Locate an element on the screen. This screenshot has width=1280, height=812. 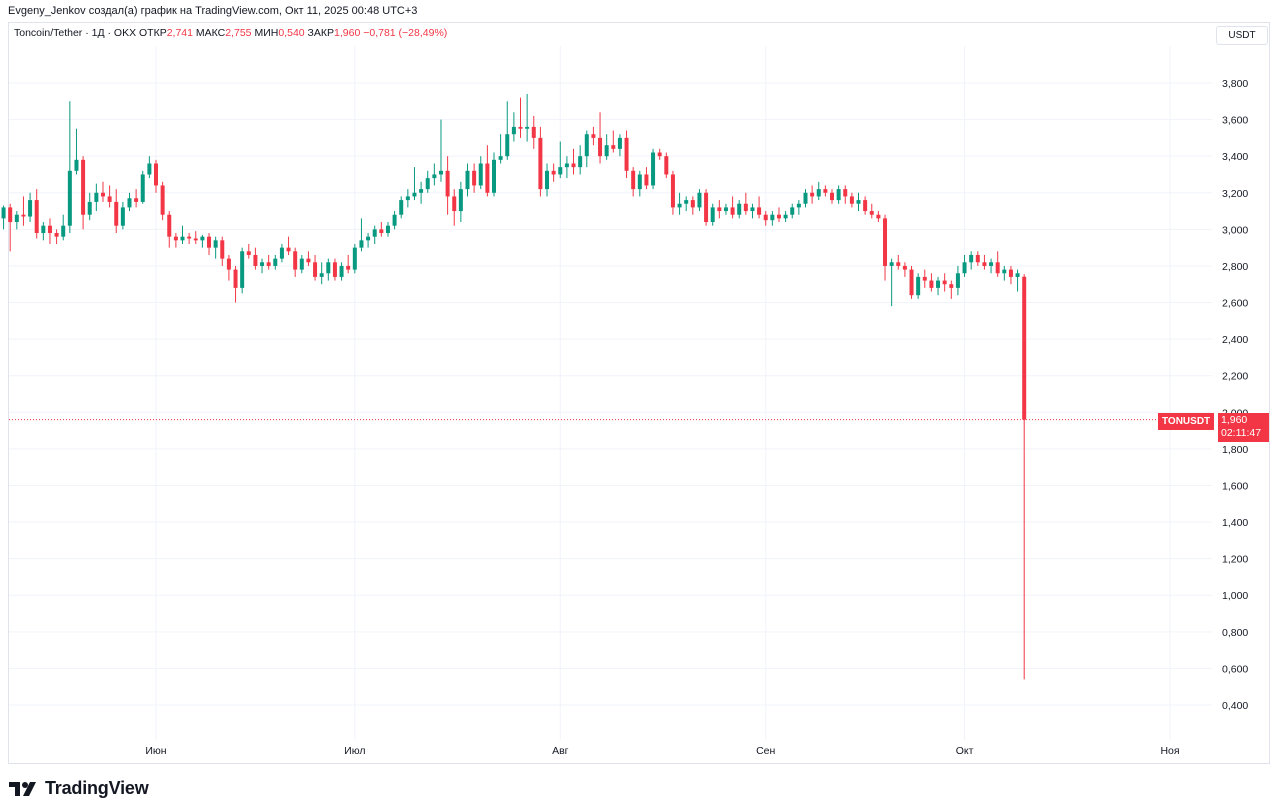
y-tick-label: 3,400 is located at coordinates (1235, 157).